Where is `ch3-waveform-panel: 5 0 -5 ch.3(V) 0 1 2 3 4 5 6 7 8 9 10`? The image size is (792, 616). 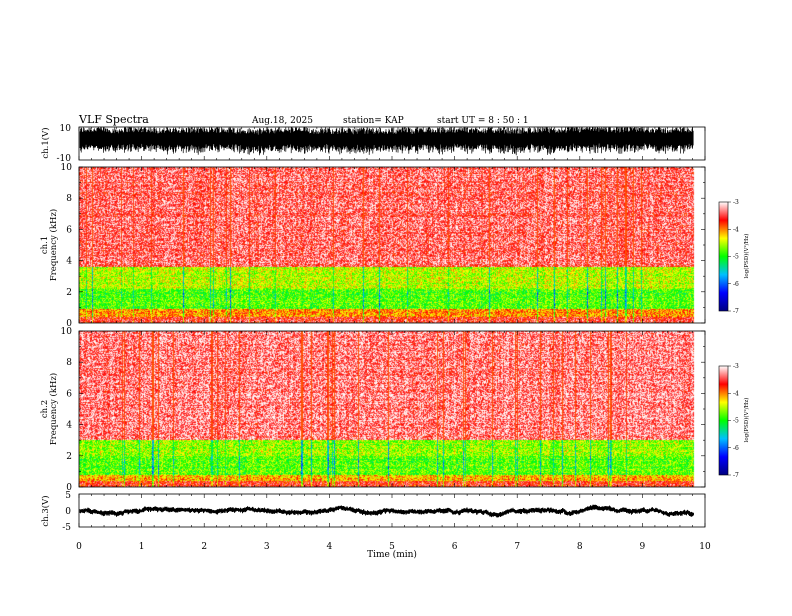 ch3-waveform-panel: 5 0 -5 ch.3(V) 0 1 2 3 4 5 6 7 8 9 10 is located at coordinates (375, 521).